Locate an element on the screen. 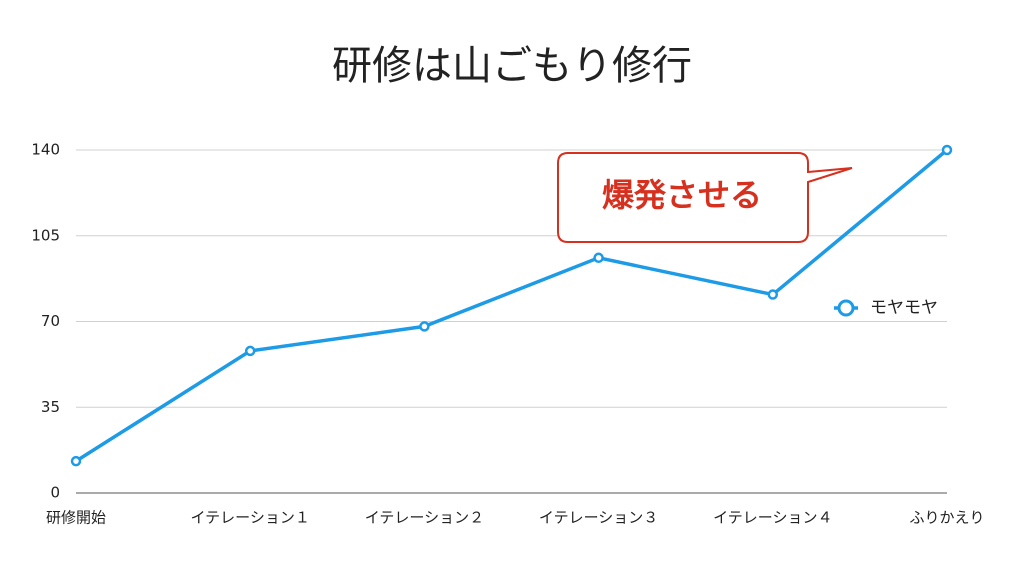 The image size is (1024, 576). callout is located at coordinates (705, 197).